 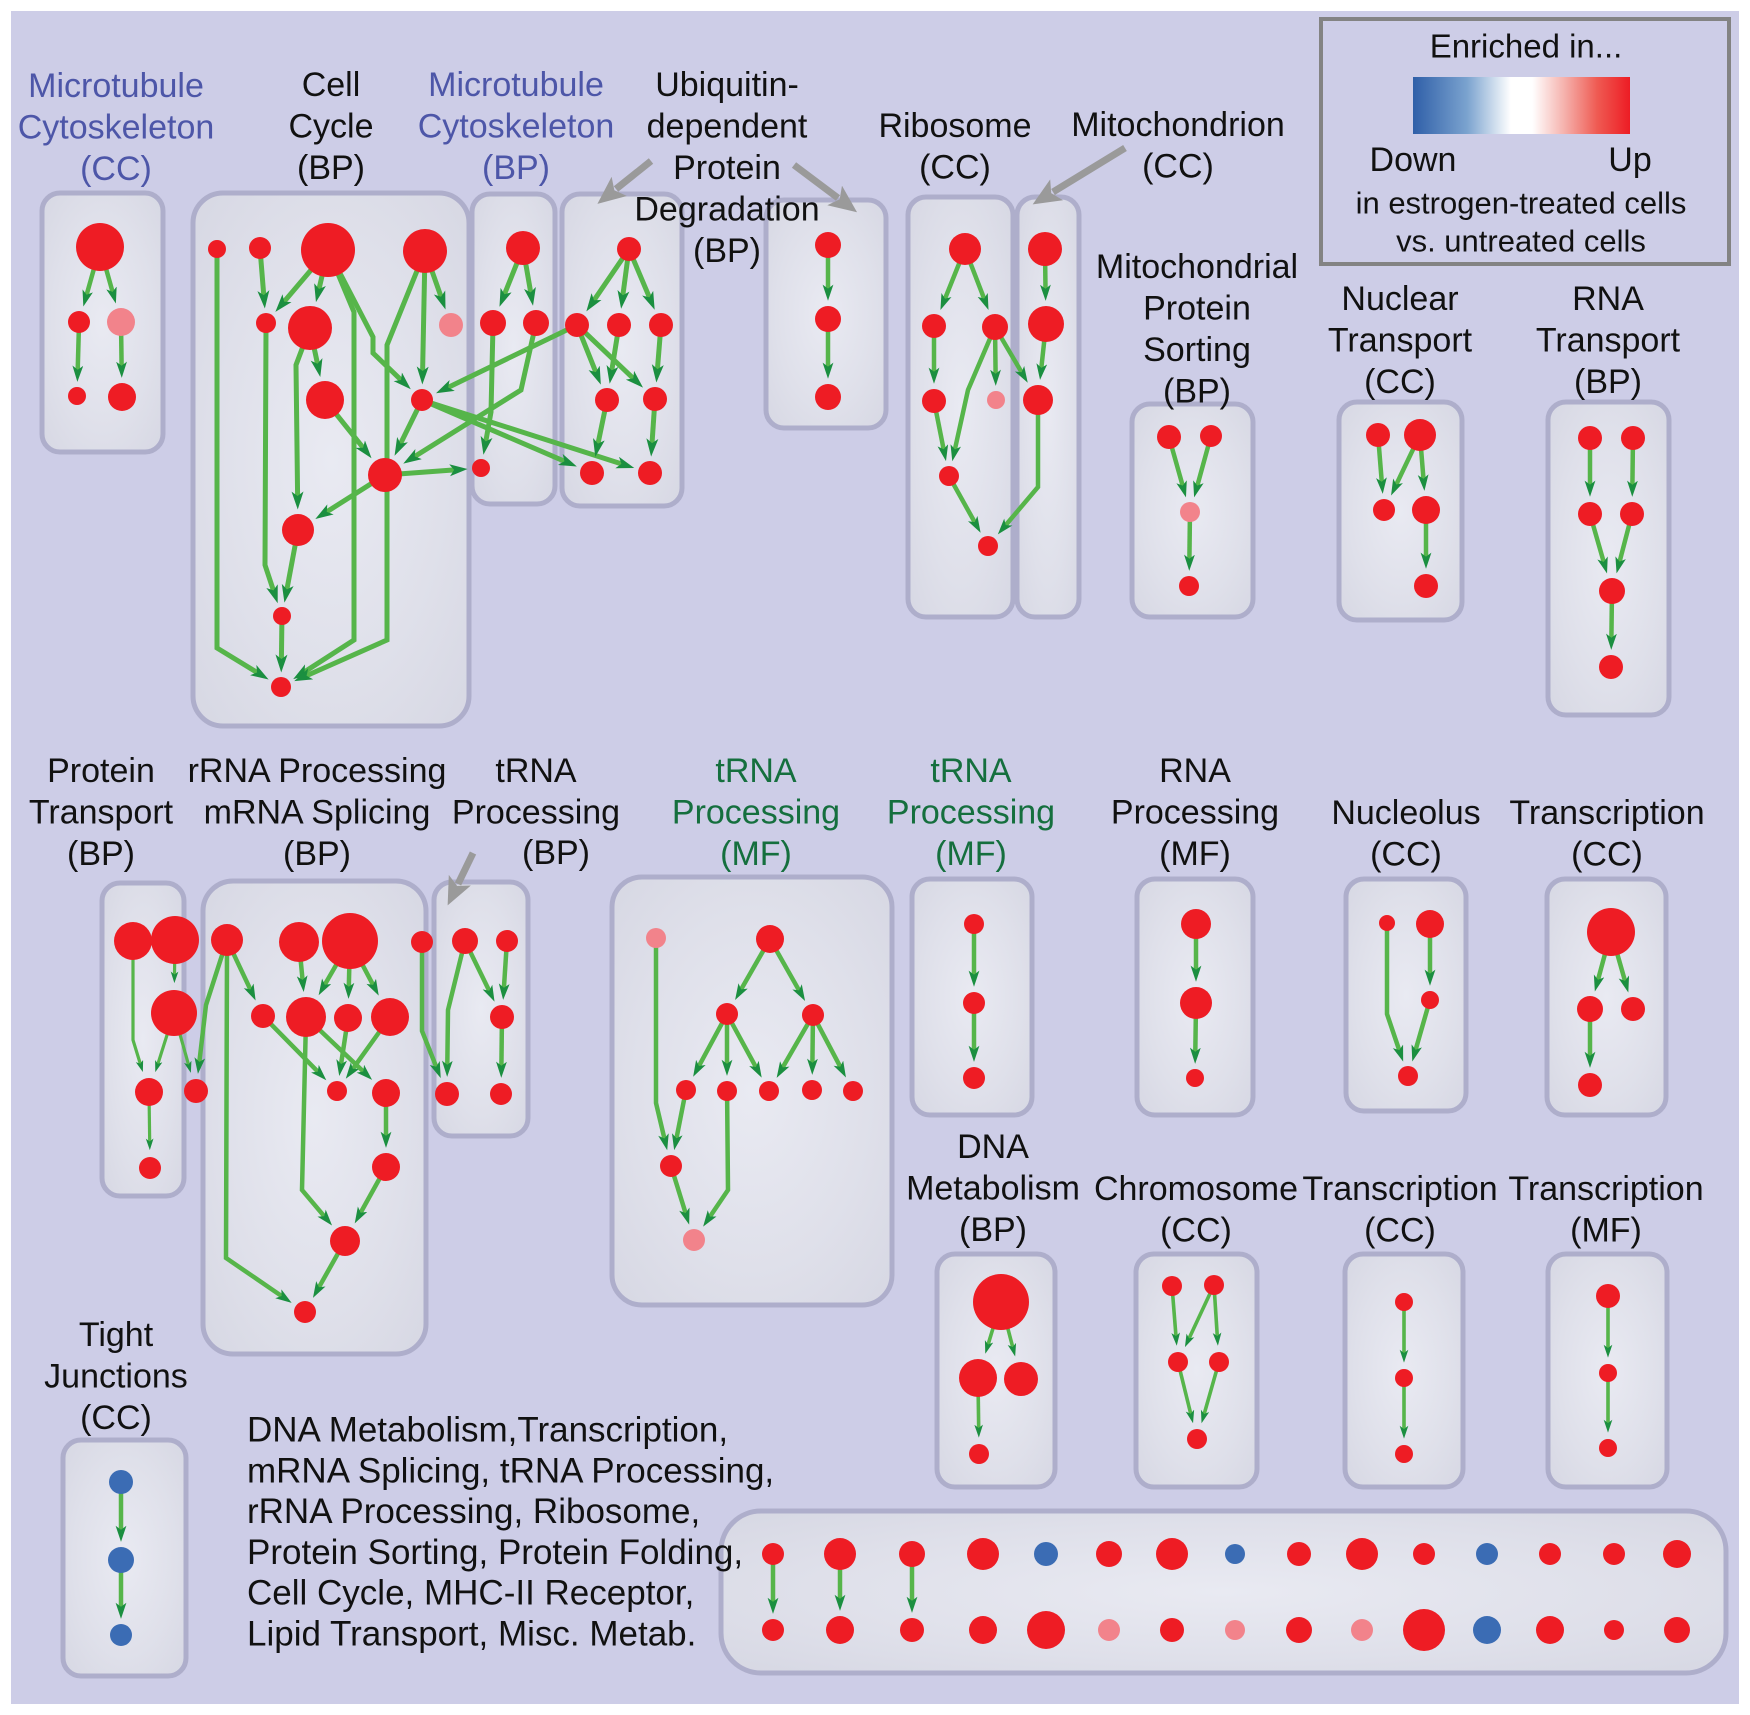 What do you see at coordinates (1197, 350) in the screenshot?
I see `svg-text: Sorting` at bounding box center [1197, 350].